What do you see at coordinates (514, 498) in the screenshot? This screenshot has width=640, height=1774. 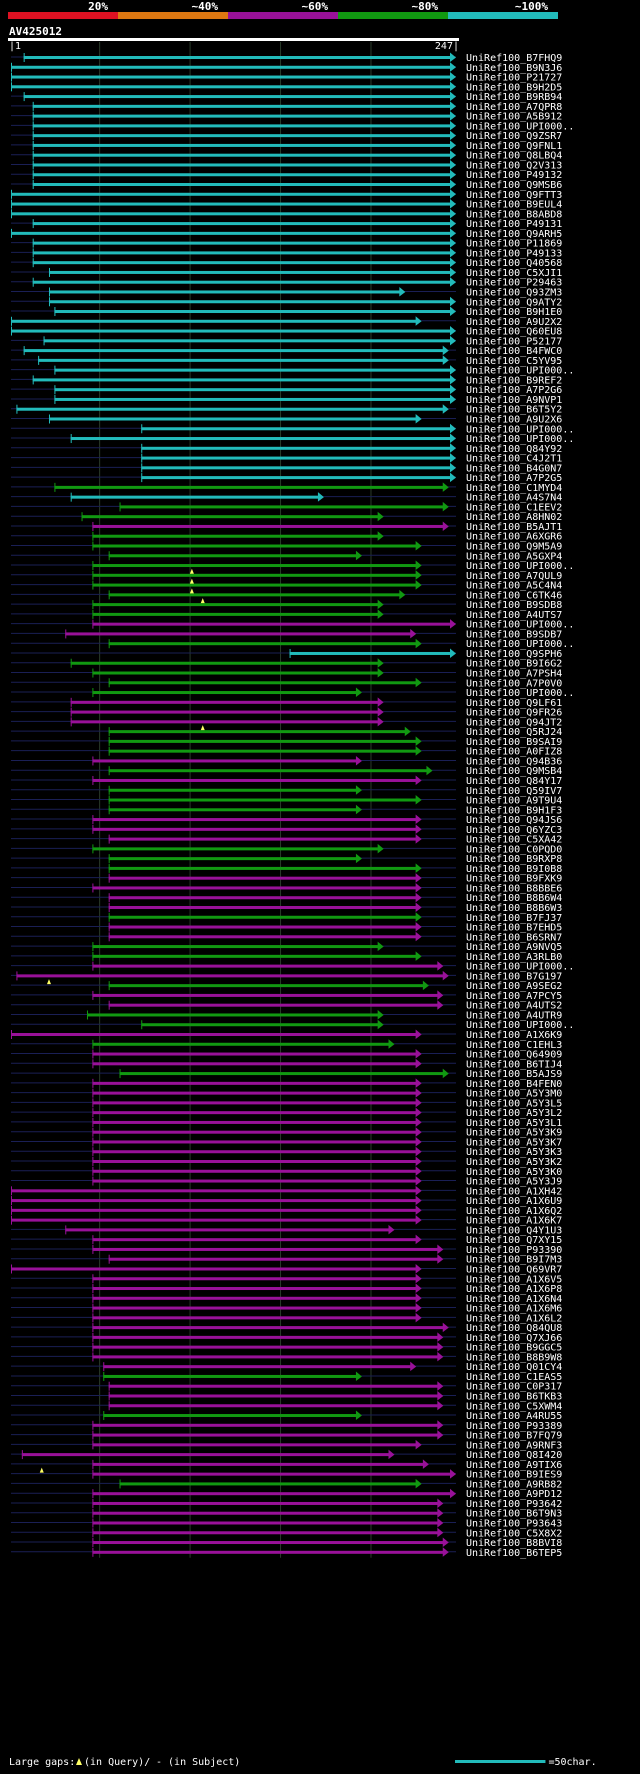 I see `hit-label: UniRef100_A4S7N4` at bounding box center [514, 498].